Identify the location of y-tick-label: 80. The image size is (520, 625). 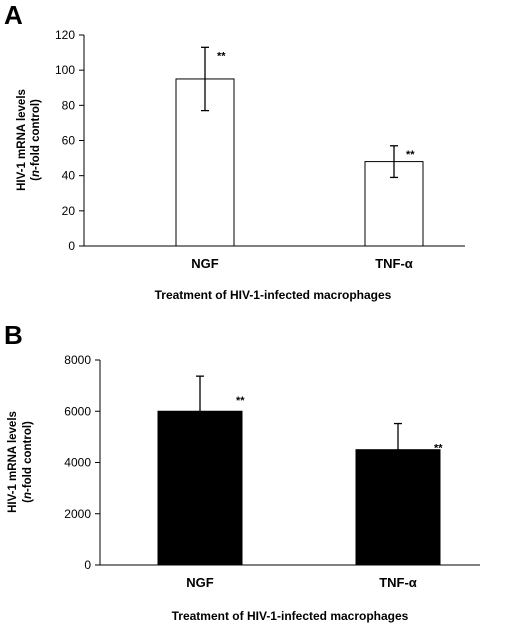
(69, 105).